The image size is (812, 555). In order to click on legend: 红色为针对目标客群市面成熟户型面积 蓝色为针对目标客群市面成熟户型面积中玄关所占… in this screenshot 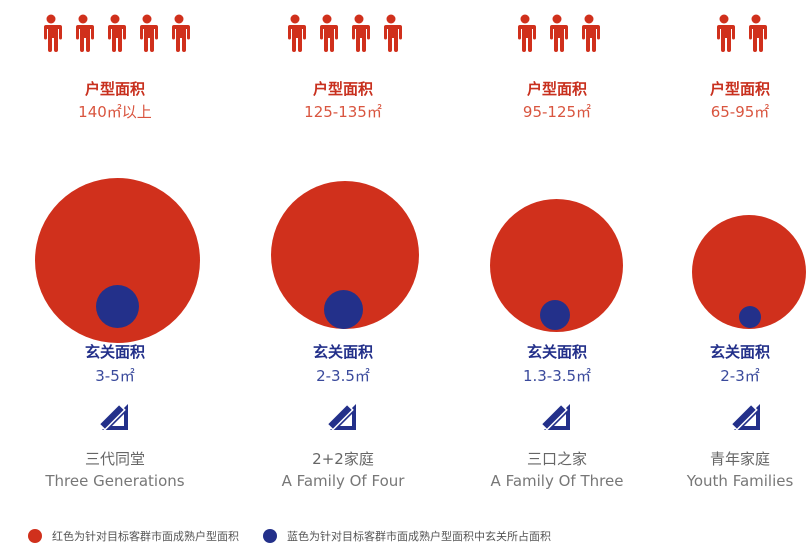, I will do `click(289, 536)`.